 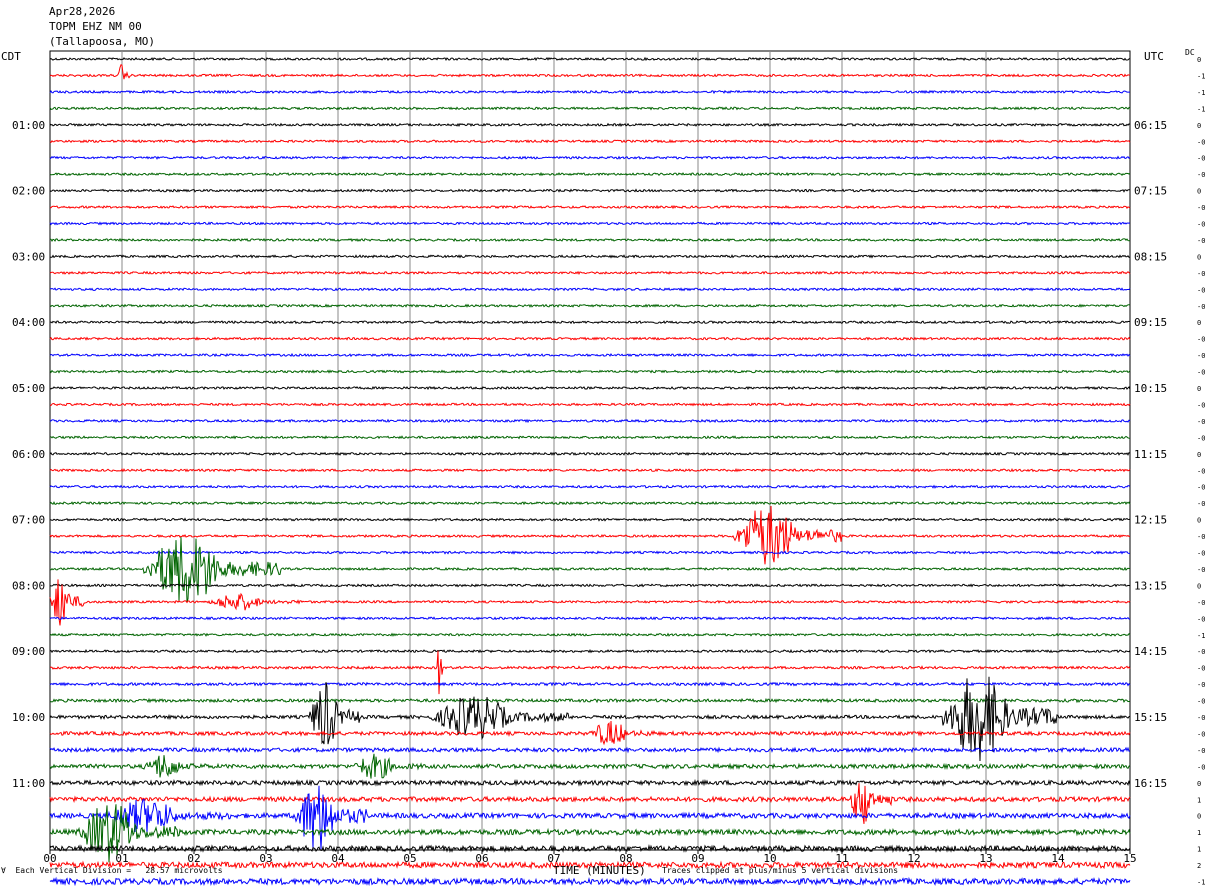 I want to click on x-tick-label: 04, so click(x=338, y=858).